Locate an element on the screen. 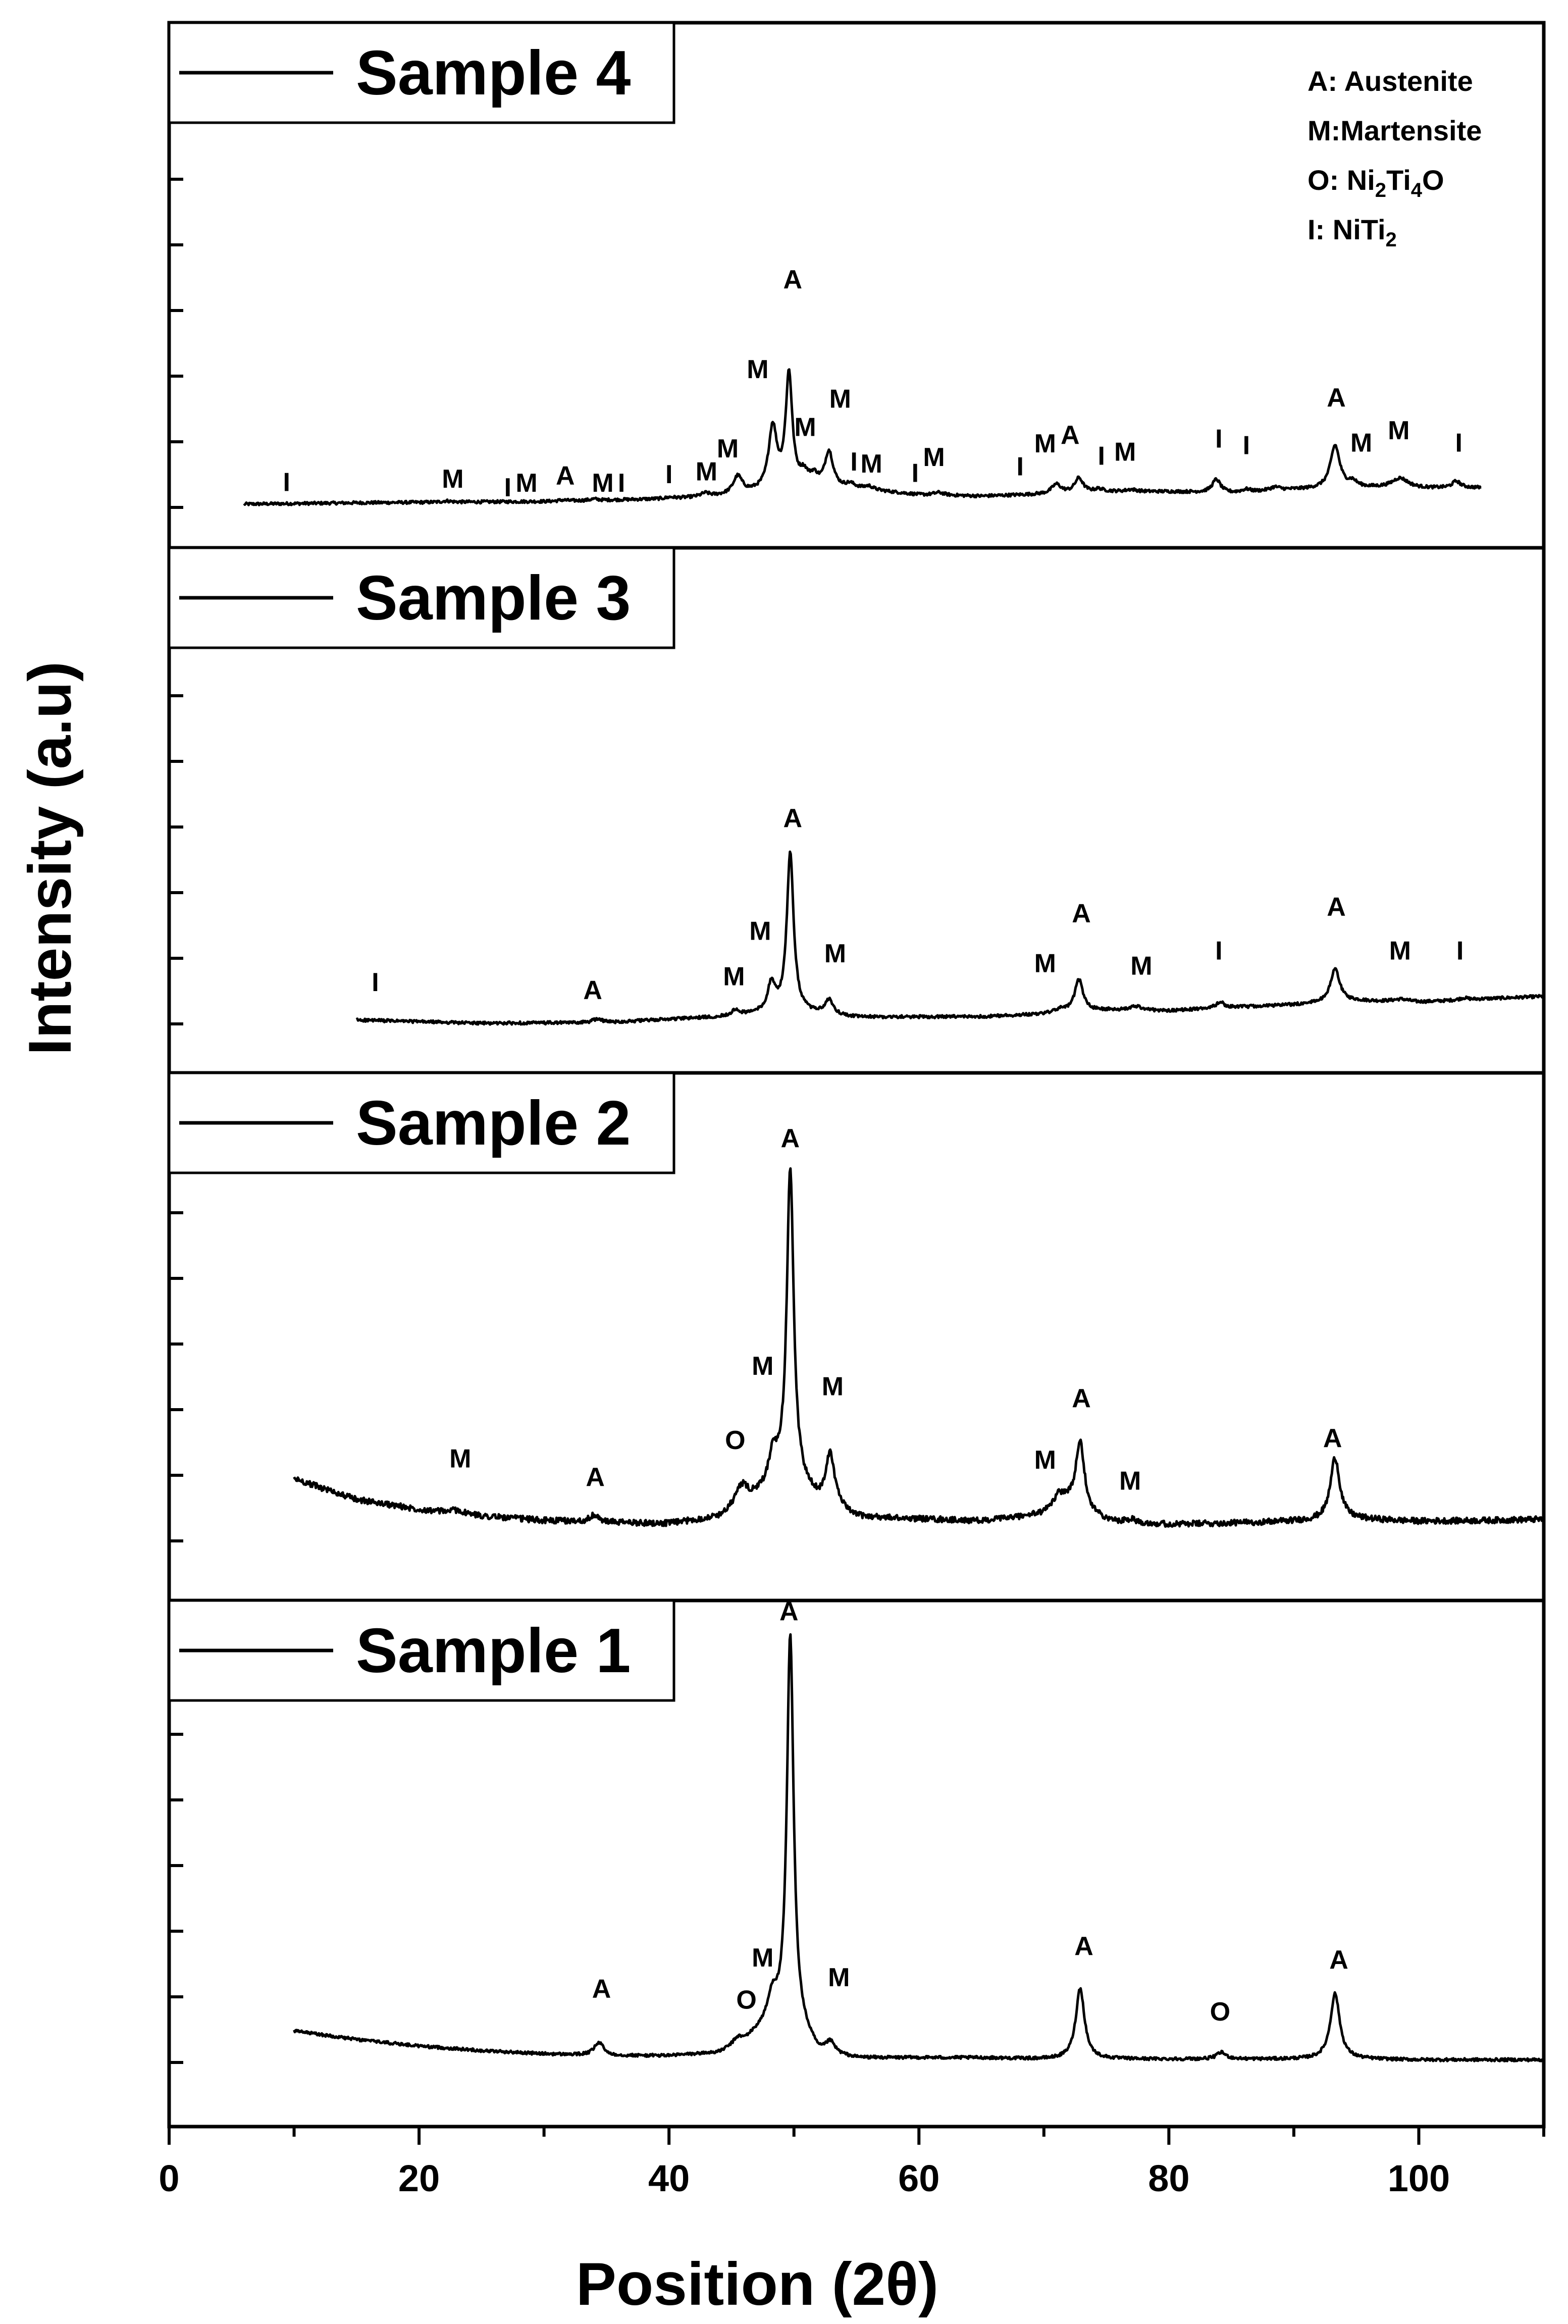  x-tick-label: 40 is located at coordinates (669, 2178).